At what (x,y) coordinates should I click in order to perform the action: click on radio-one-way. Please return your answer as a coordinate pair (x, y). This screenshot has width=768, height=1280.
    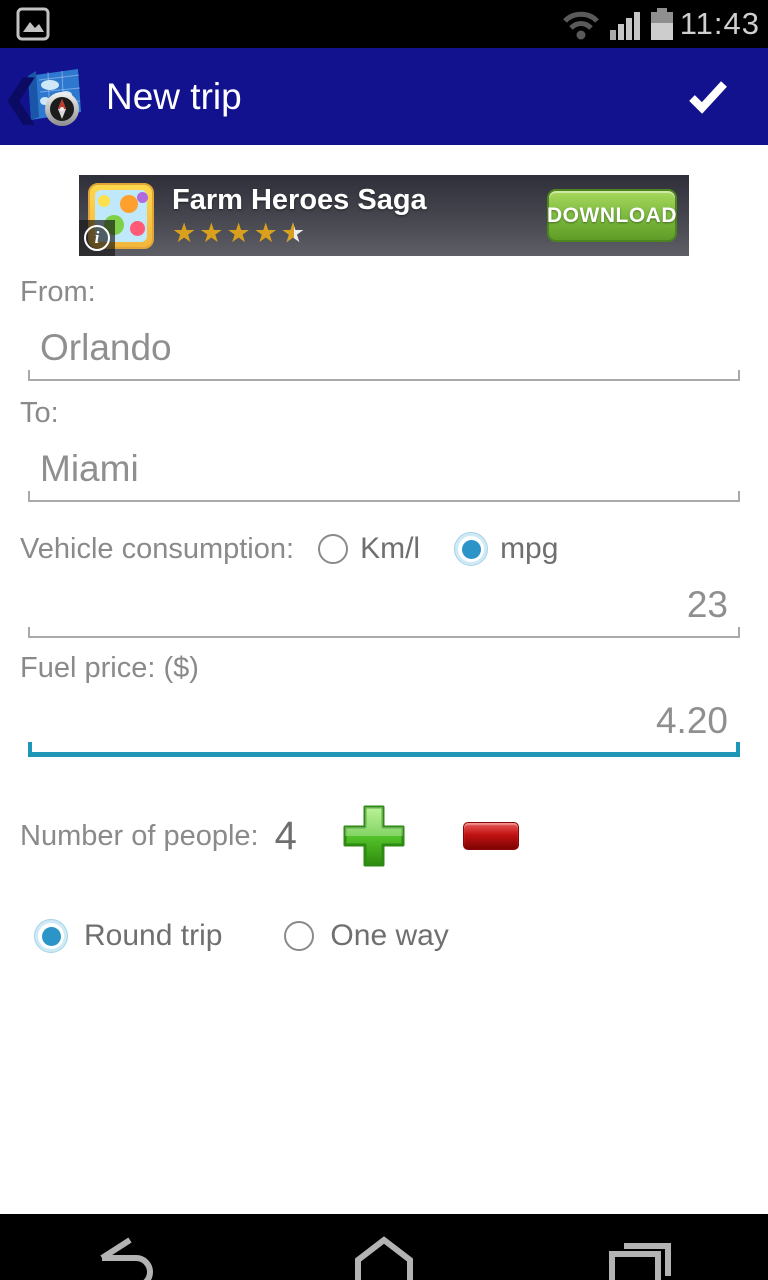
    Looking at the image, I should click on (299, 936).